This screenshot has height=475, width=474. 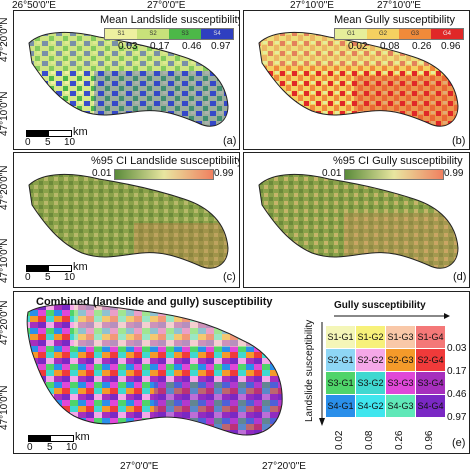 I want to click on matrix-col-break-2: 0.08, so click(x=369, y=440).